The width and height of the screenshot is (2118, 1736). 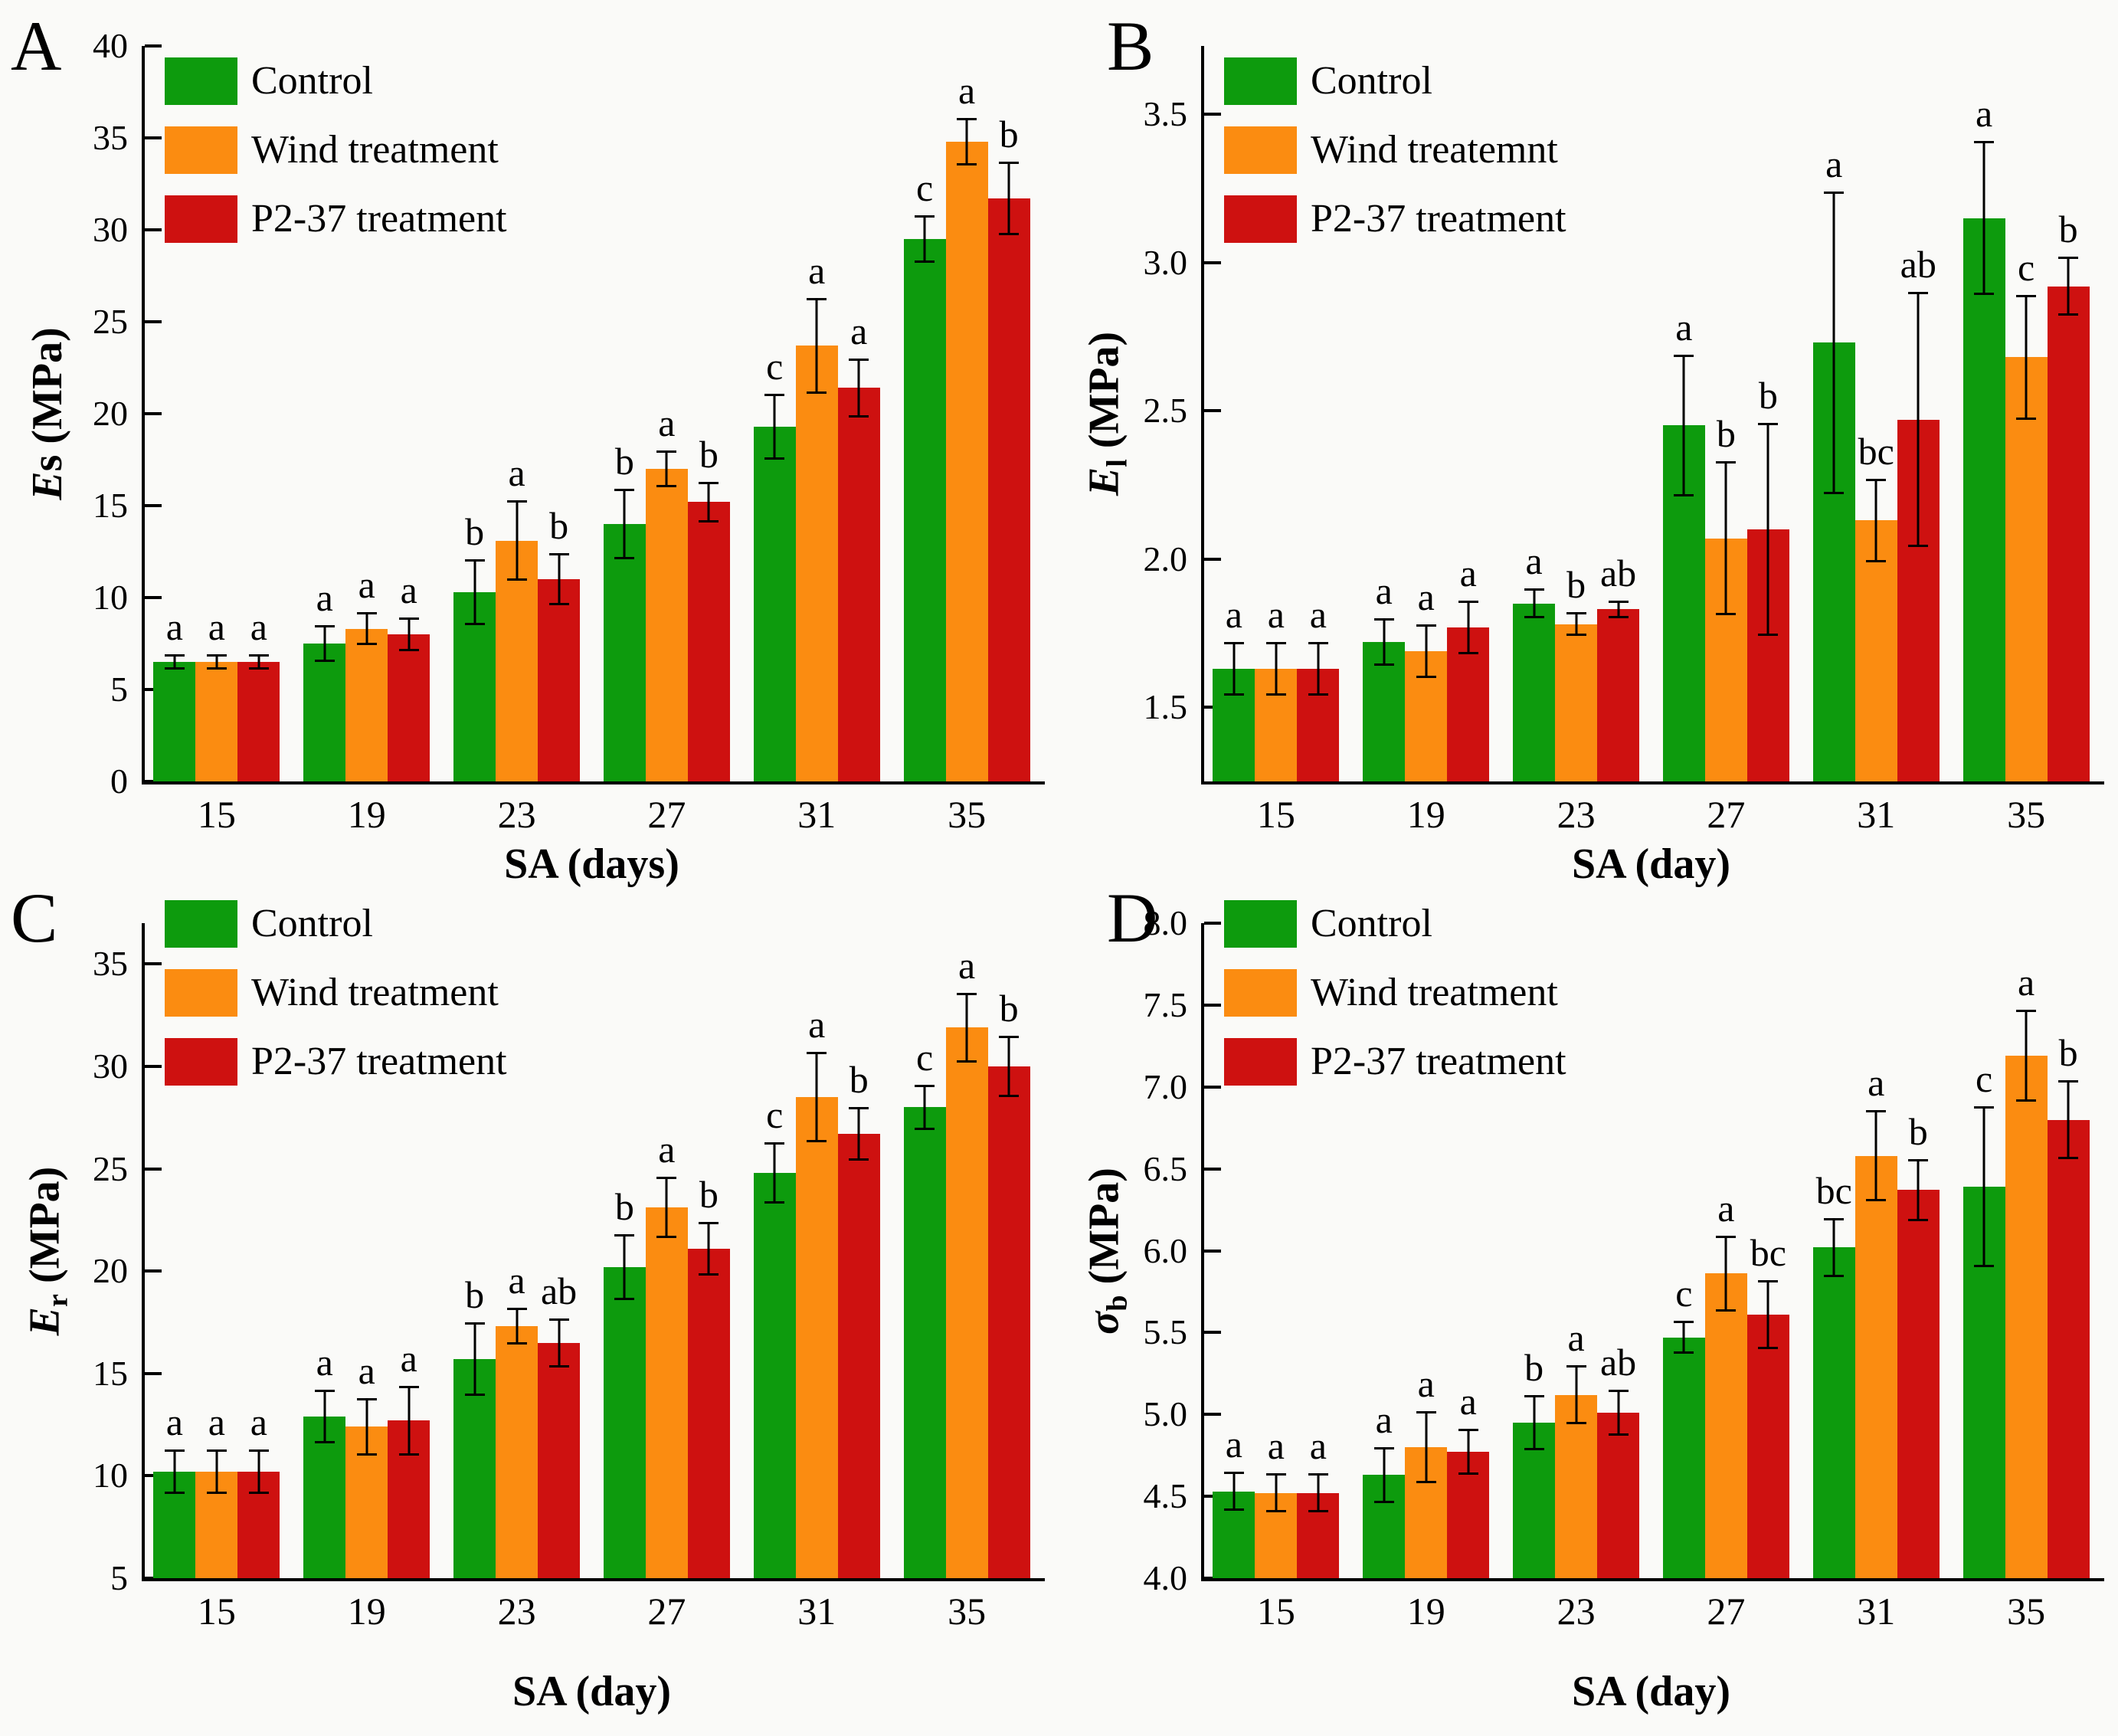 What do you see at coordinates (1165, 1004) in the screenshot?
I see `y-tick-label: 7.5` at bounding box center [1165, 1004].